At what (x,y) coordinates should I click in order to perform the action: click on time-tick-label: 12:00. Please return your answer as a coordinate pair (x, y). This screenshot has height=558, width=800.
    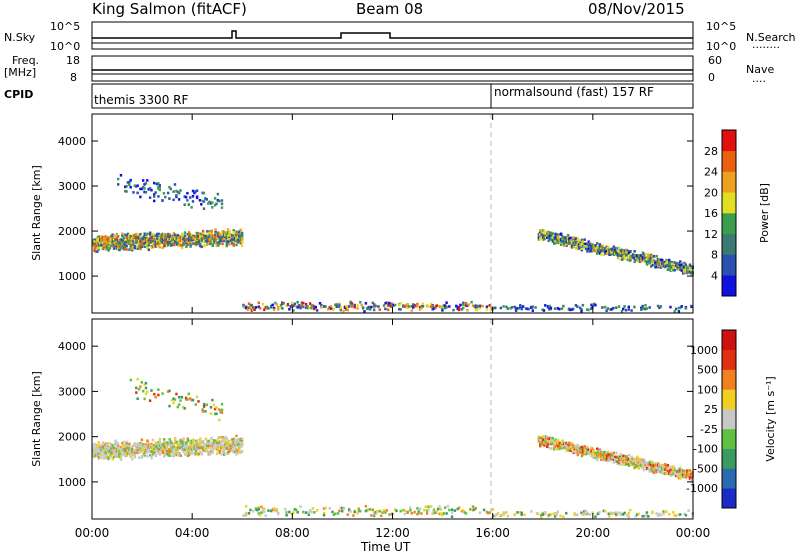
    Looking at the image, I should click on (392, 533).